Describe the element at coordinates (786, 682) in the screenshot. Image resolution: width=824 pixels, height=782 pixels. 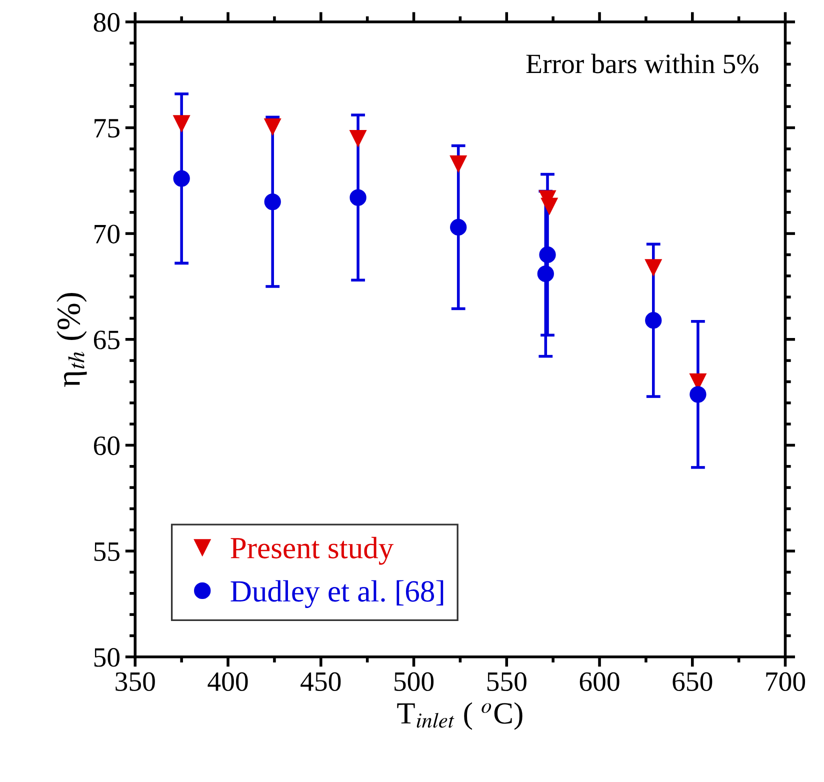
I see `x-tick-label: 700` at that location.